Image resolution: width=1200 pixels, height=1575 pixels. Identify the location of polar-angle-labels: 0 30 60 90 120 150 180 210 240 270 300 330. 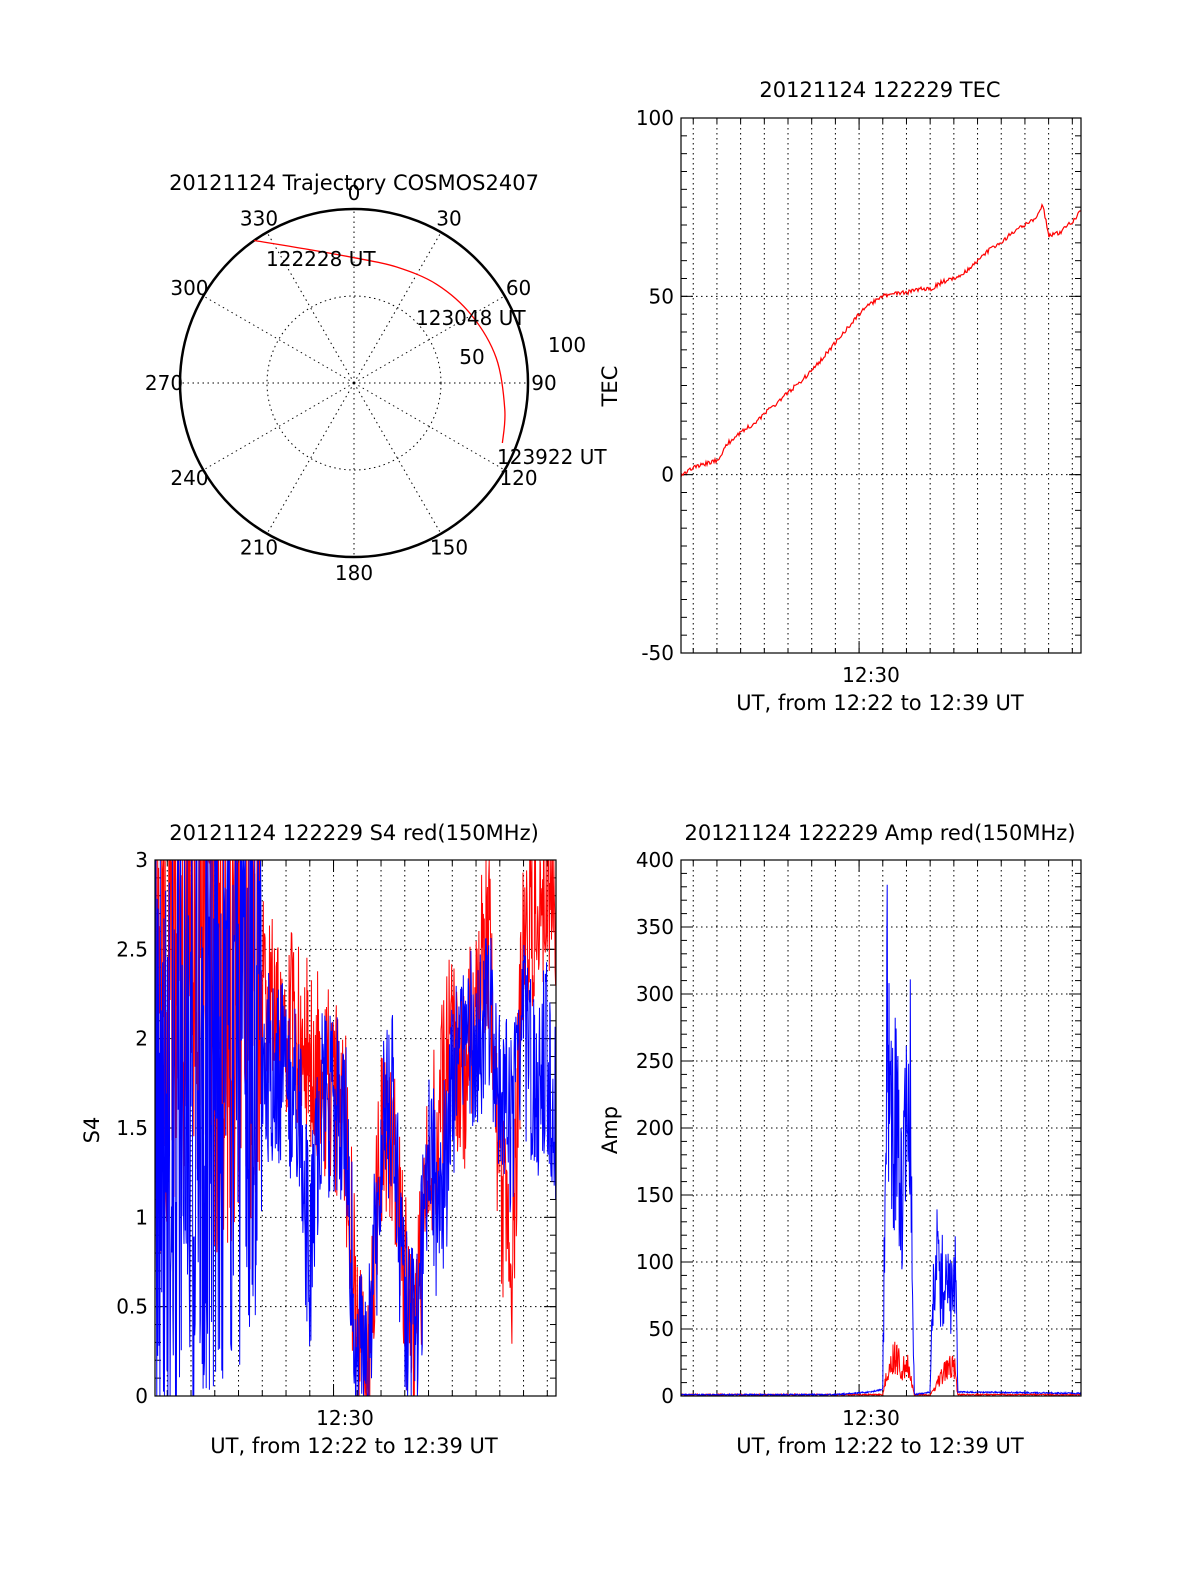
(351, 383).